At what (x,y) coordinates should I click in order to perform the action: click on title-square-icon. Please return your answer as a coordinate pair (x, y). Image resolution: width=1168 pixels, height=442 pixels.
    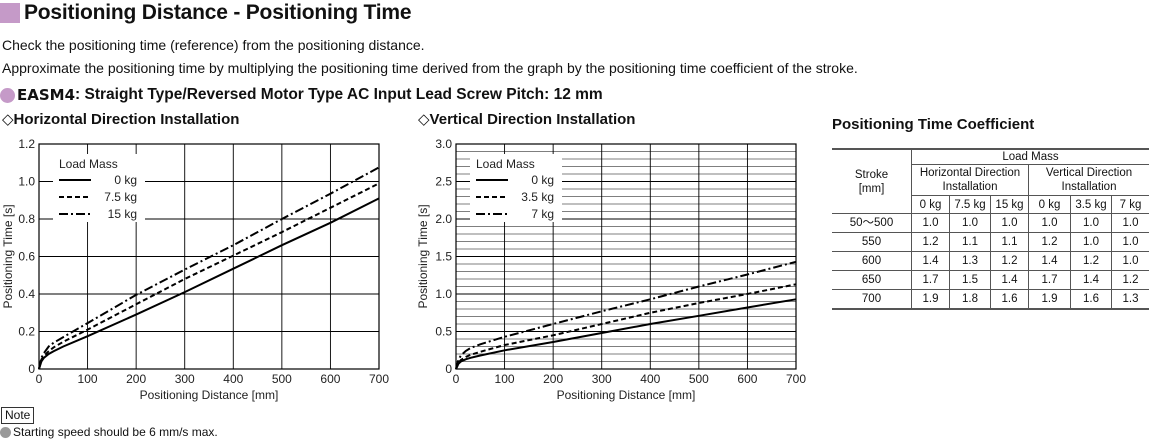
    Looking at the image, I should click on (10, 13).